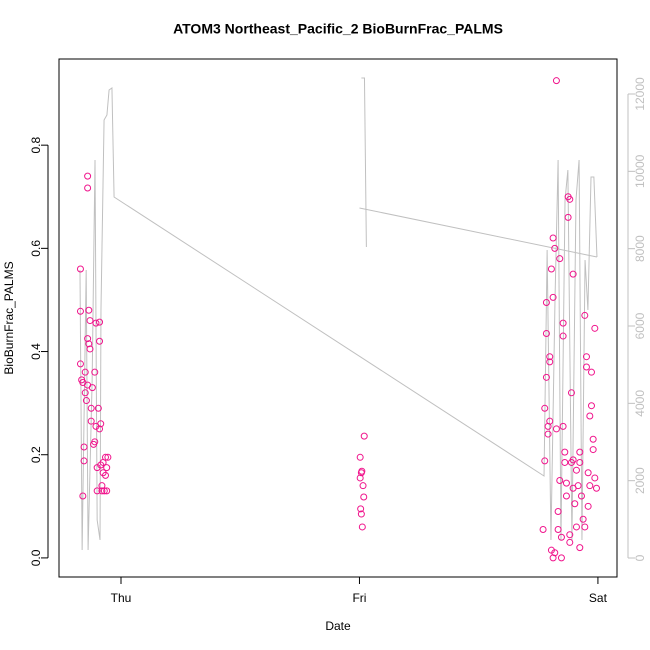 The height and width of the screenshot is (650, 650). I want to click on y-tick-label: 0.6, so click(36, 248).